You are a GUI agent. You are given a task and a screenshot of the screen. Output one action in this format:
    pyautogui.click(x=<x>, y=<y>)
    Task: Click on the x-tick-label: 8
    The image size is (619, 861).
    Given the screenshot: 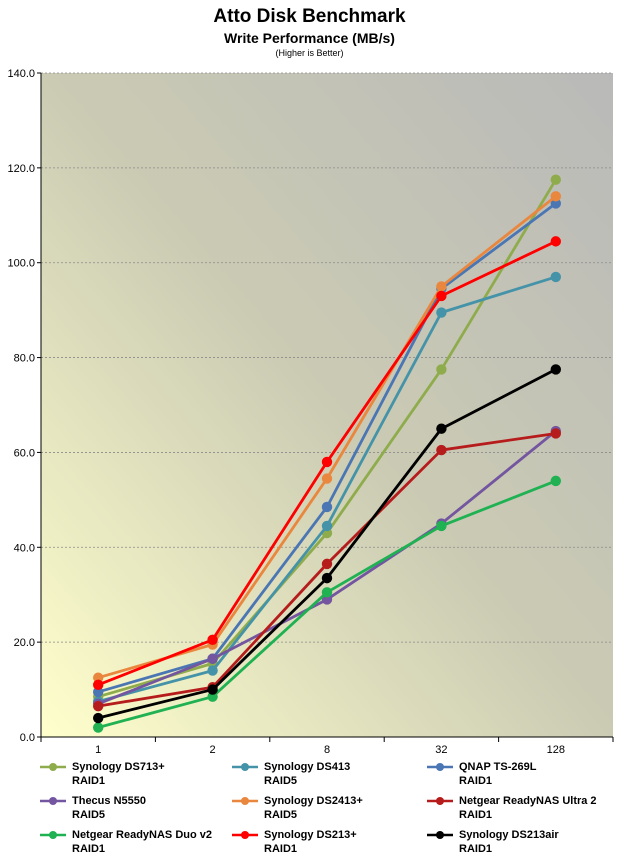 What is the action you would take?
    pyautogui.click(x=327, y=750)
    